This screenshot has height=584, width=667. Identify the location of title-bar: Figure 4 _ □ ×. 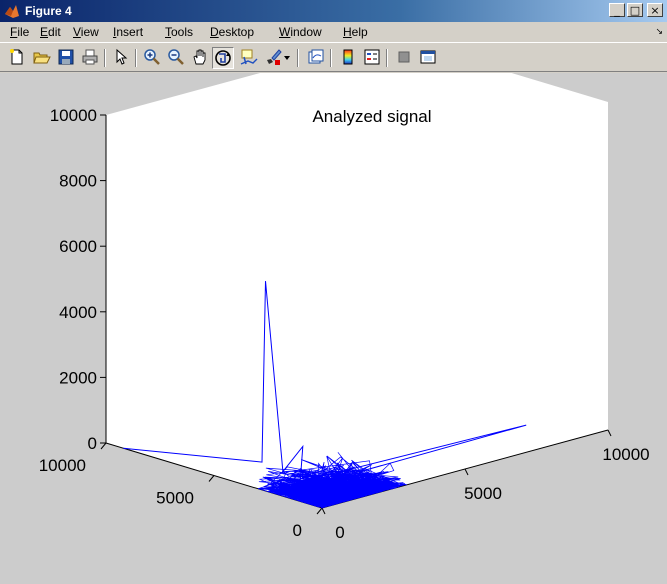
(333, 11).